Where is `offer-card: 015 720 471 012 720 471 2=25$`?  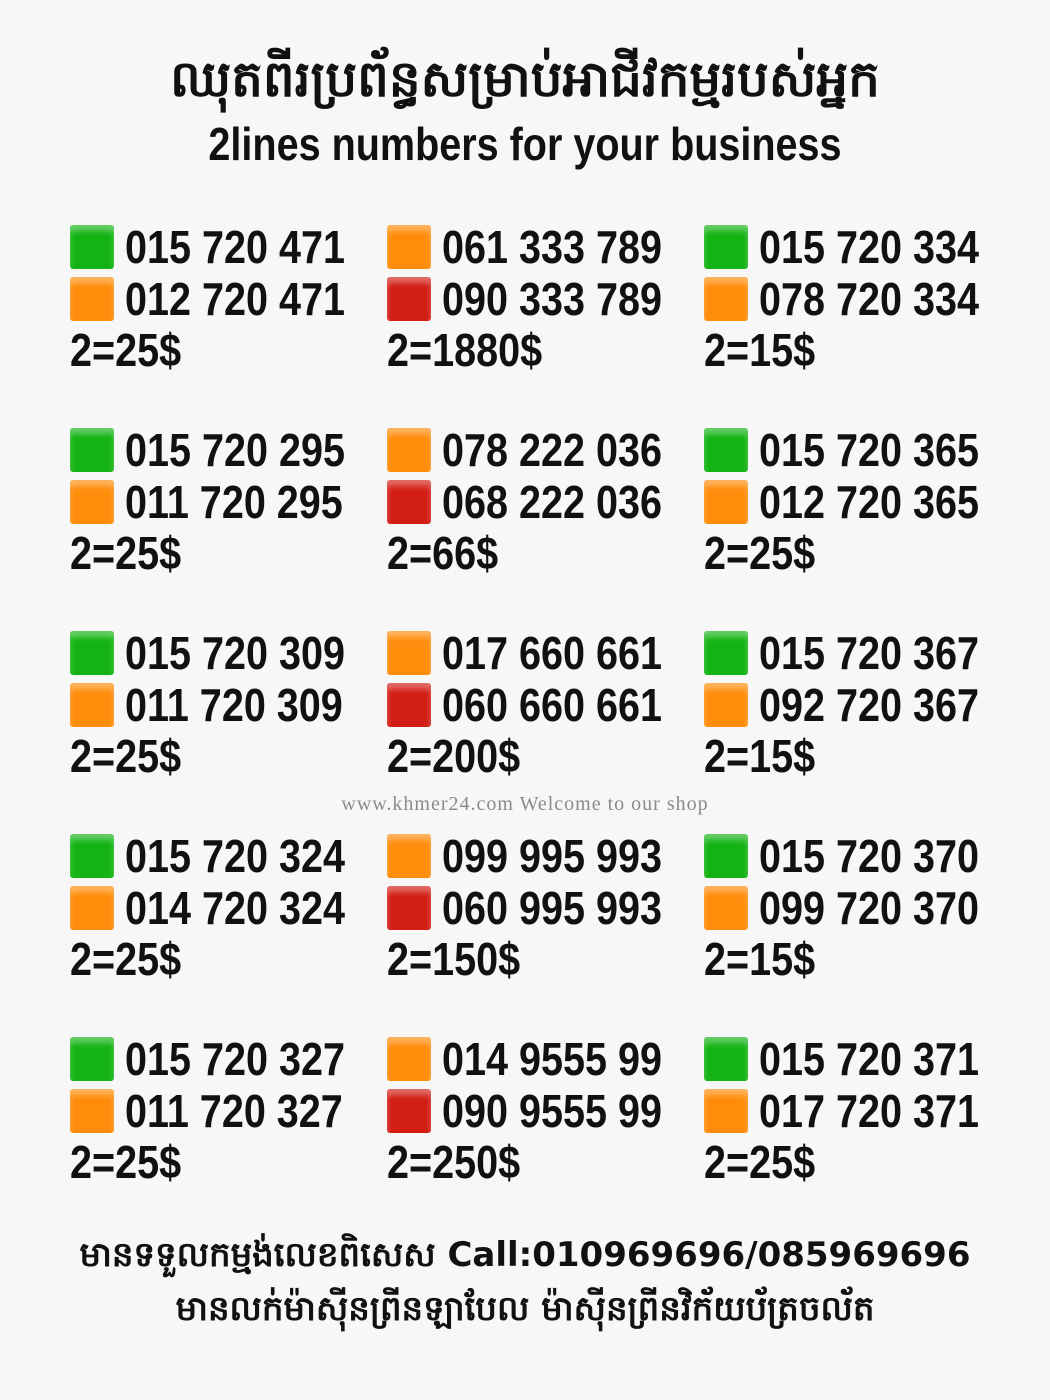
offer-card: 015 720 471 012 720 471 2=25$ is located at coordinates (220, 302).